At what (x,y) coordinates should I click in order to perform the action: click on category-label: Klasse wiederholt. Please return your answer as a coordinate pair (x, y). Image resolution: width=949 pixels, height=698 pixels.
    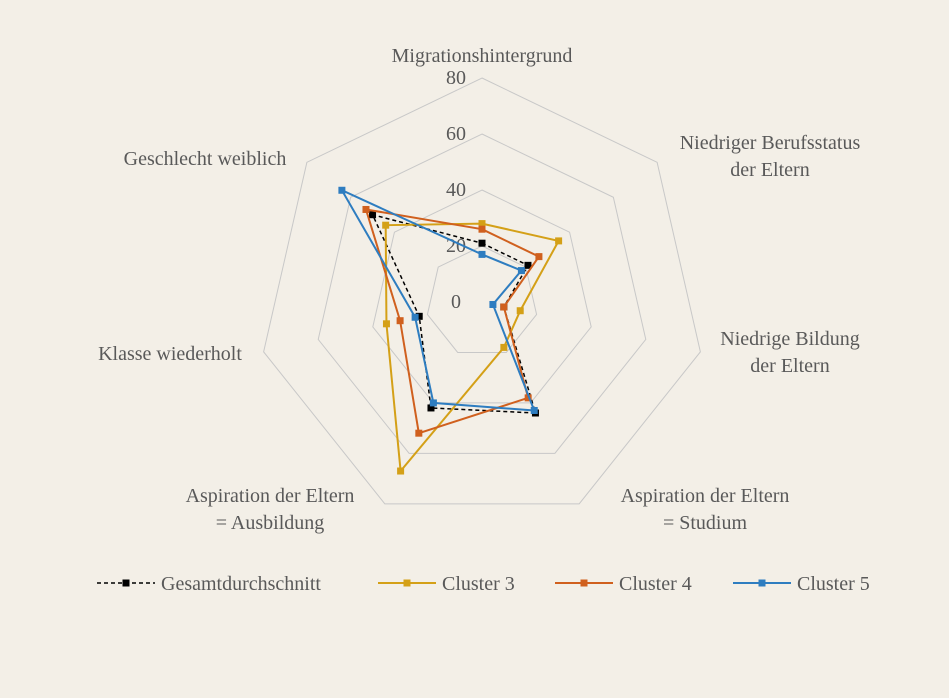
    Looking at the image, I should click on (170, 354).